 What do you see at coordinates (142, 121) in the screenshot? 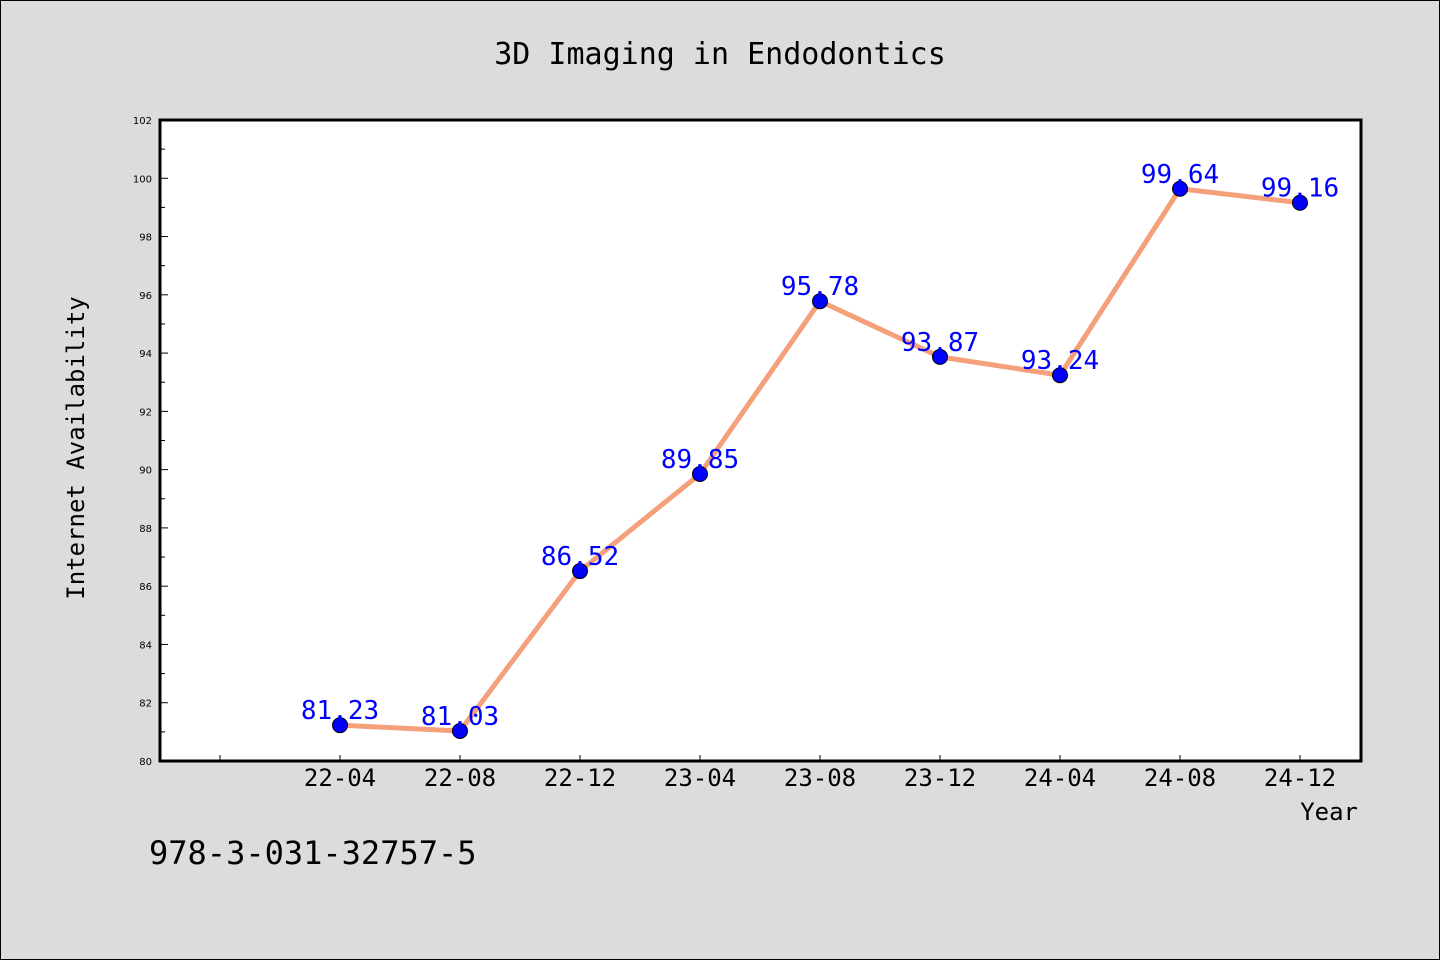
I see `y-tick-label: 102` at bounding box center [142, 121].